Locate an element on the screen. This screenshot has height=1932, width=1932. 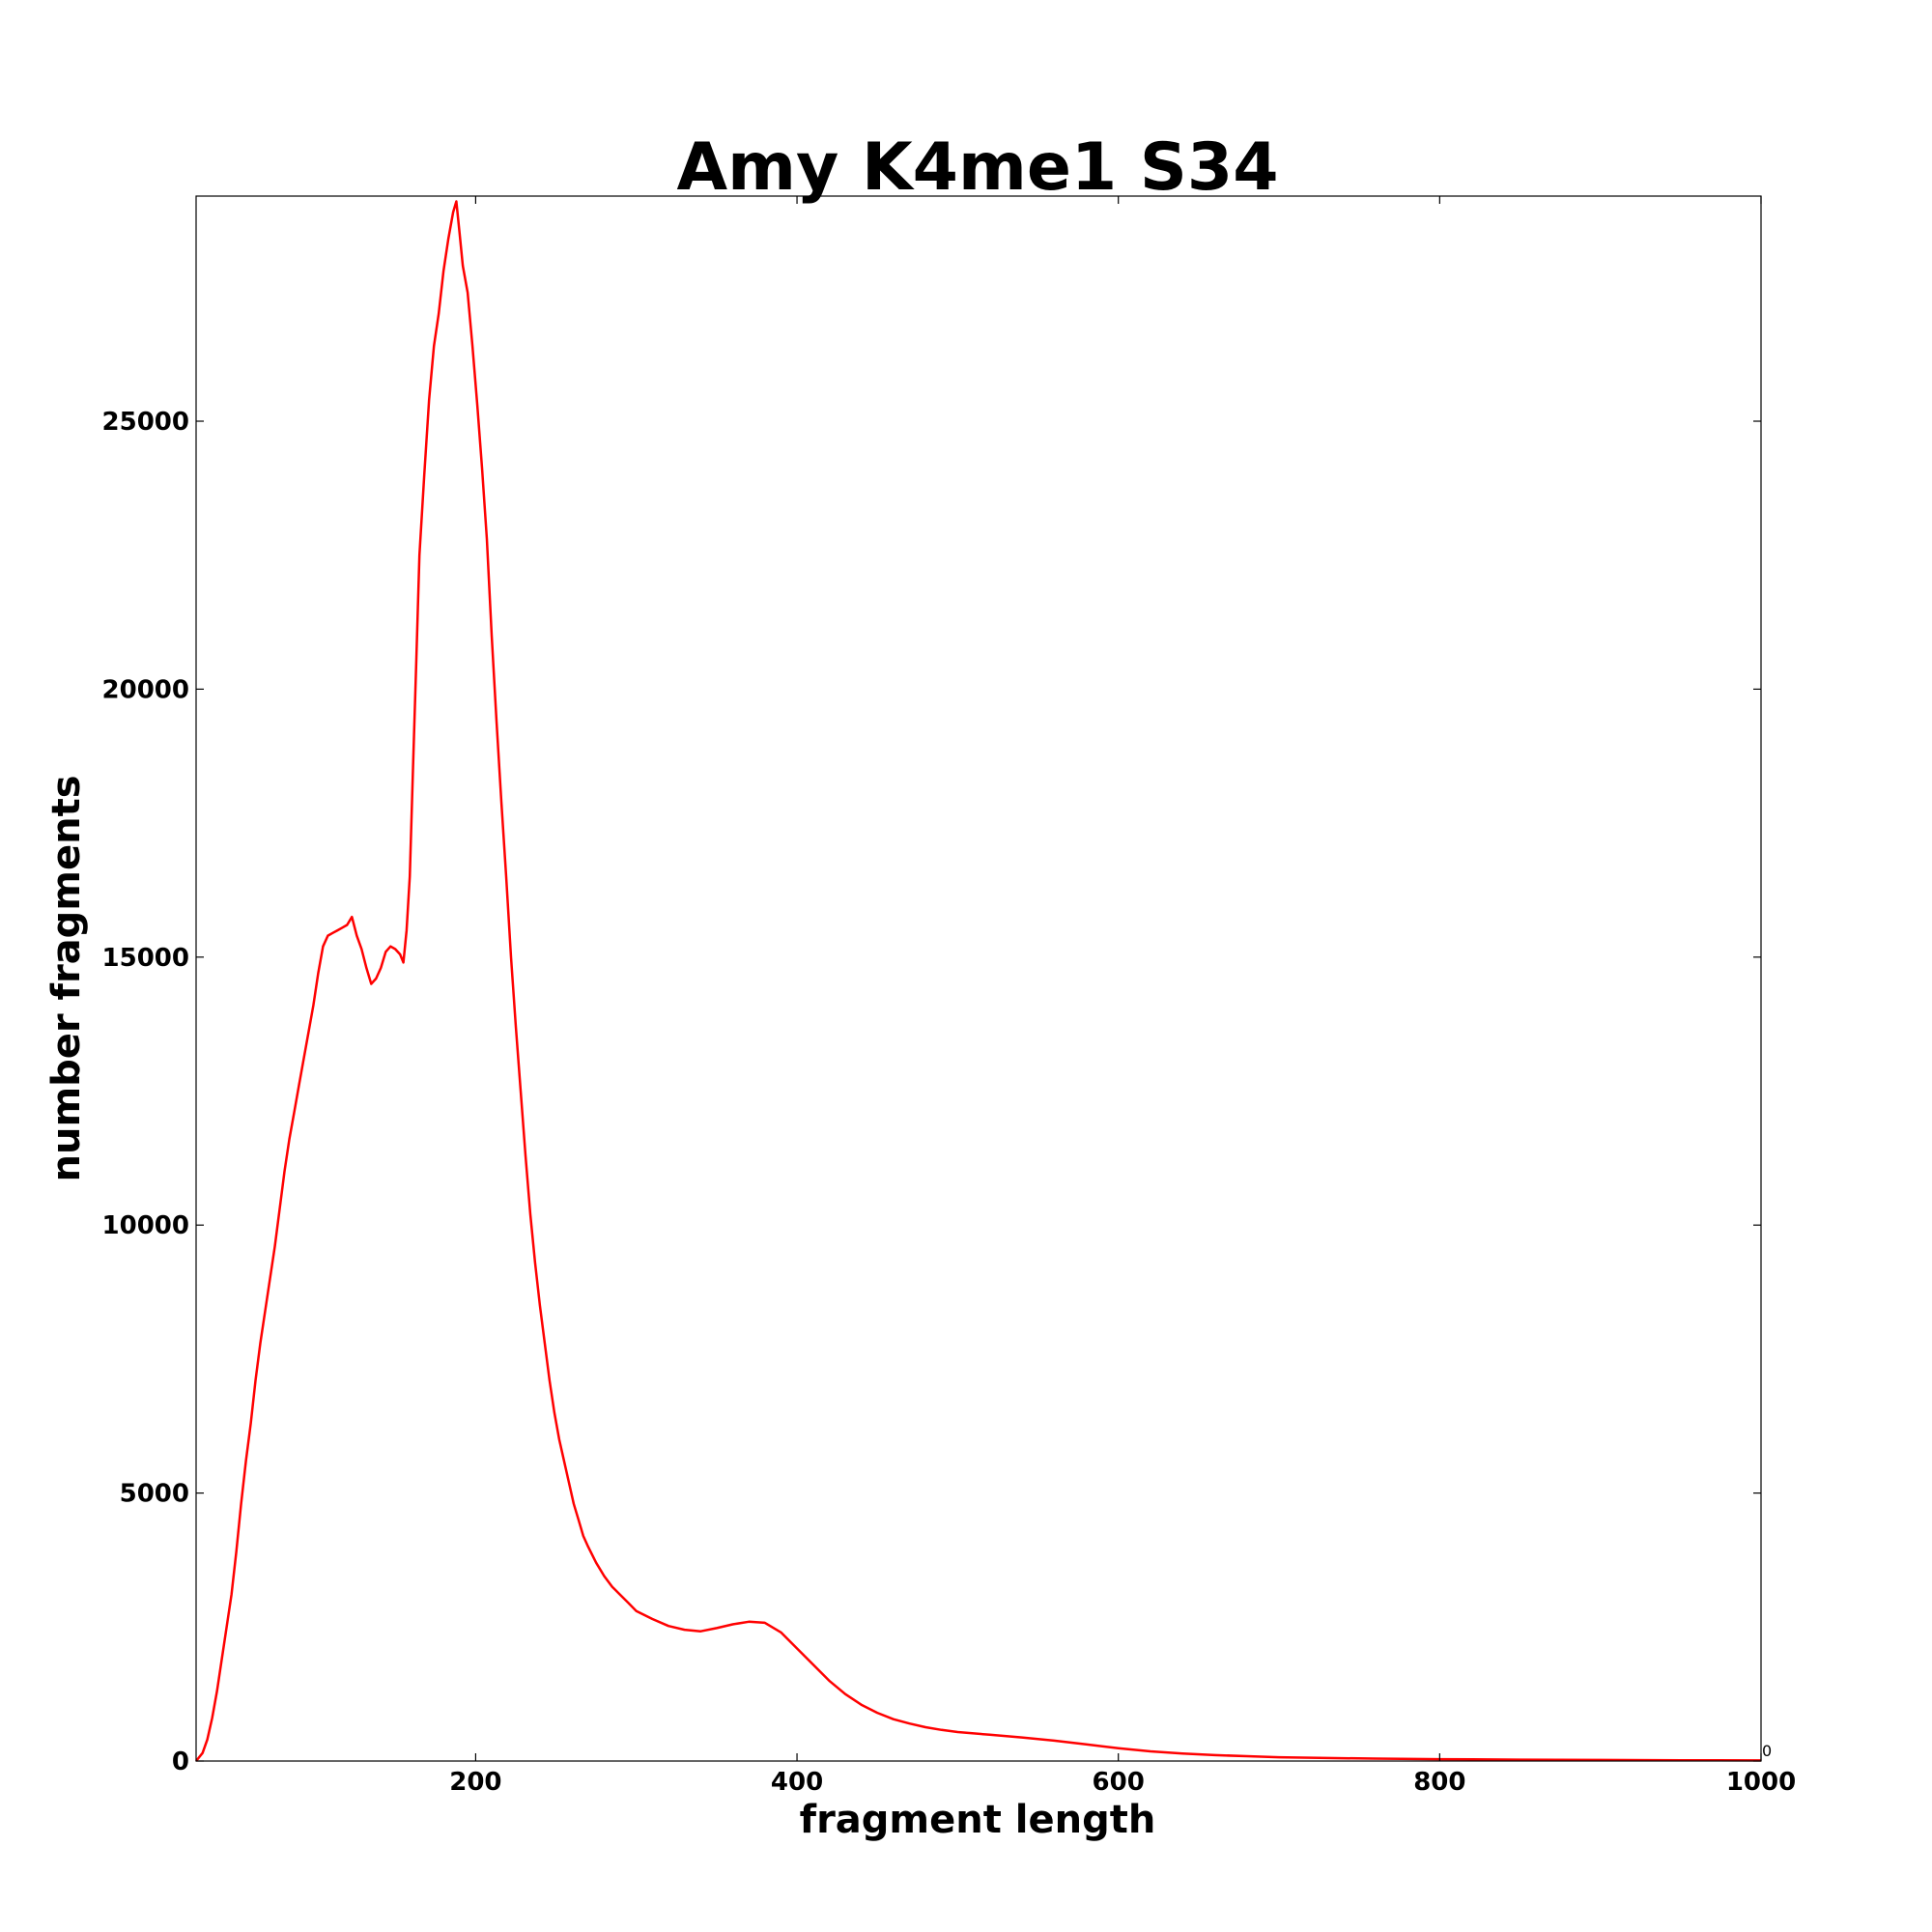
y-tick-label: 20000 is located at coordinates (145, 689).